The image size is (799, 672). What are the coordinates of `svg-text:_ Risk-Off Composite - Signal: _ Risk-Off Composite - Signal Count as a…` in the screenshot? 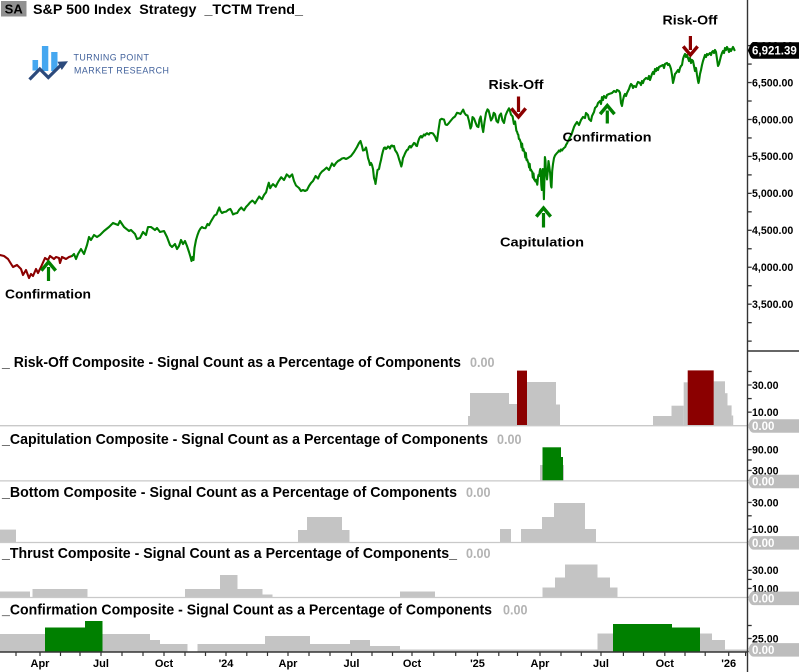 It's located at (231, 363).